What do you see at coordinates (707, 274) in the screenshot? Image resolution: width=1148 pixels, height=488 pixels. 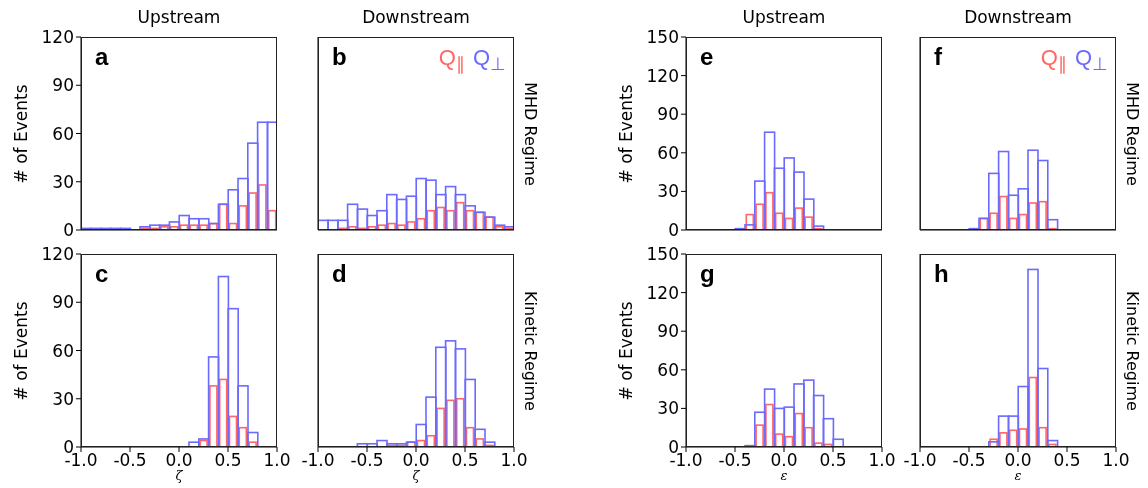 I see `annotation: g` at bounding box center [707, 274].